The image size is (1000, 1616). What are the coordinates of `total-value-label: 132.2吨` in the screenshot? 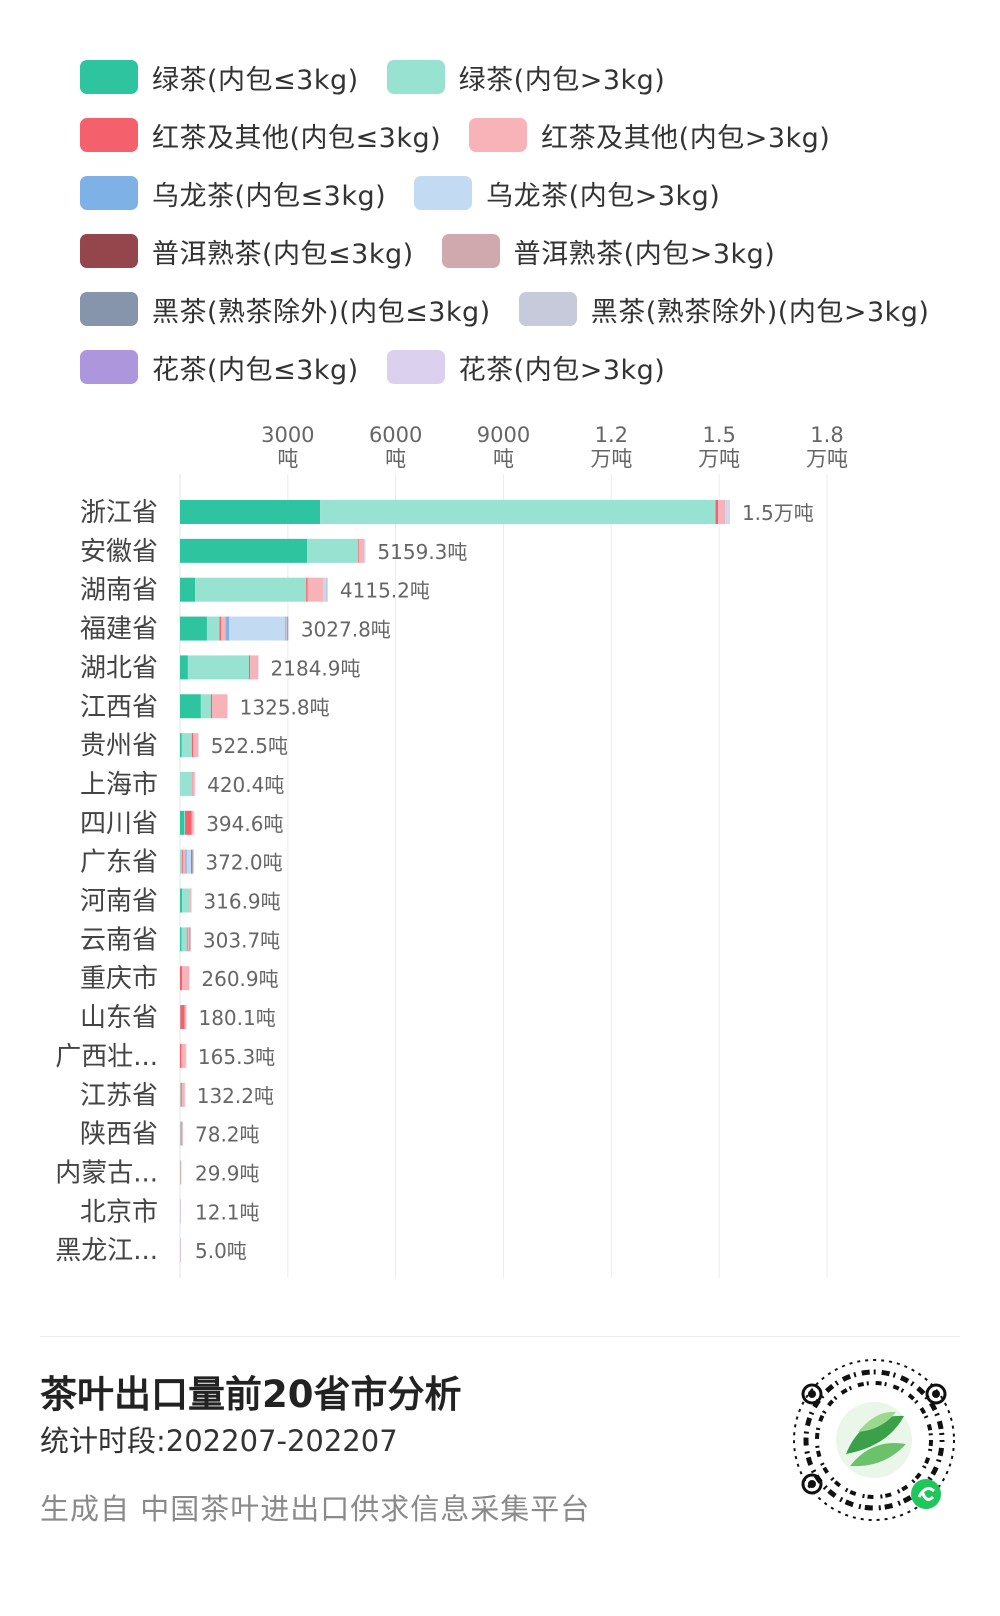 It's located at (235, 1096).